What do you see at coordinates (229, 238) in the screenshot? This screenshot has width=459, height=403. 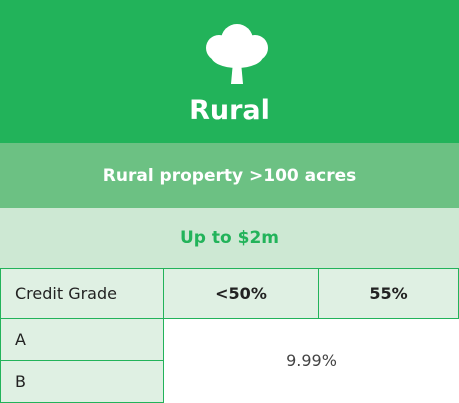 I see `limit: Up to $2m` at bounding box center [229, 238].